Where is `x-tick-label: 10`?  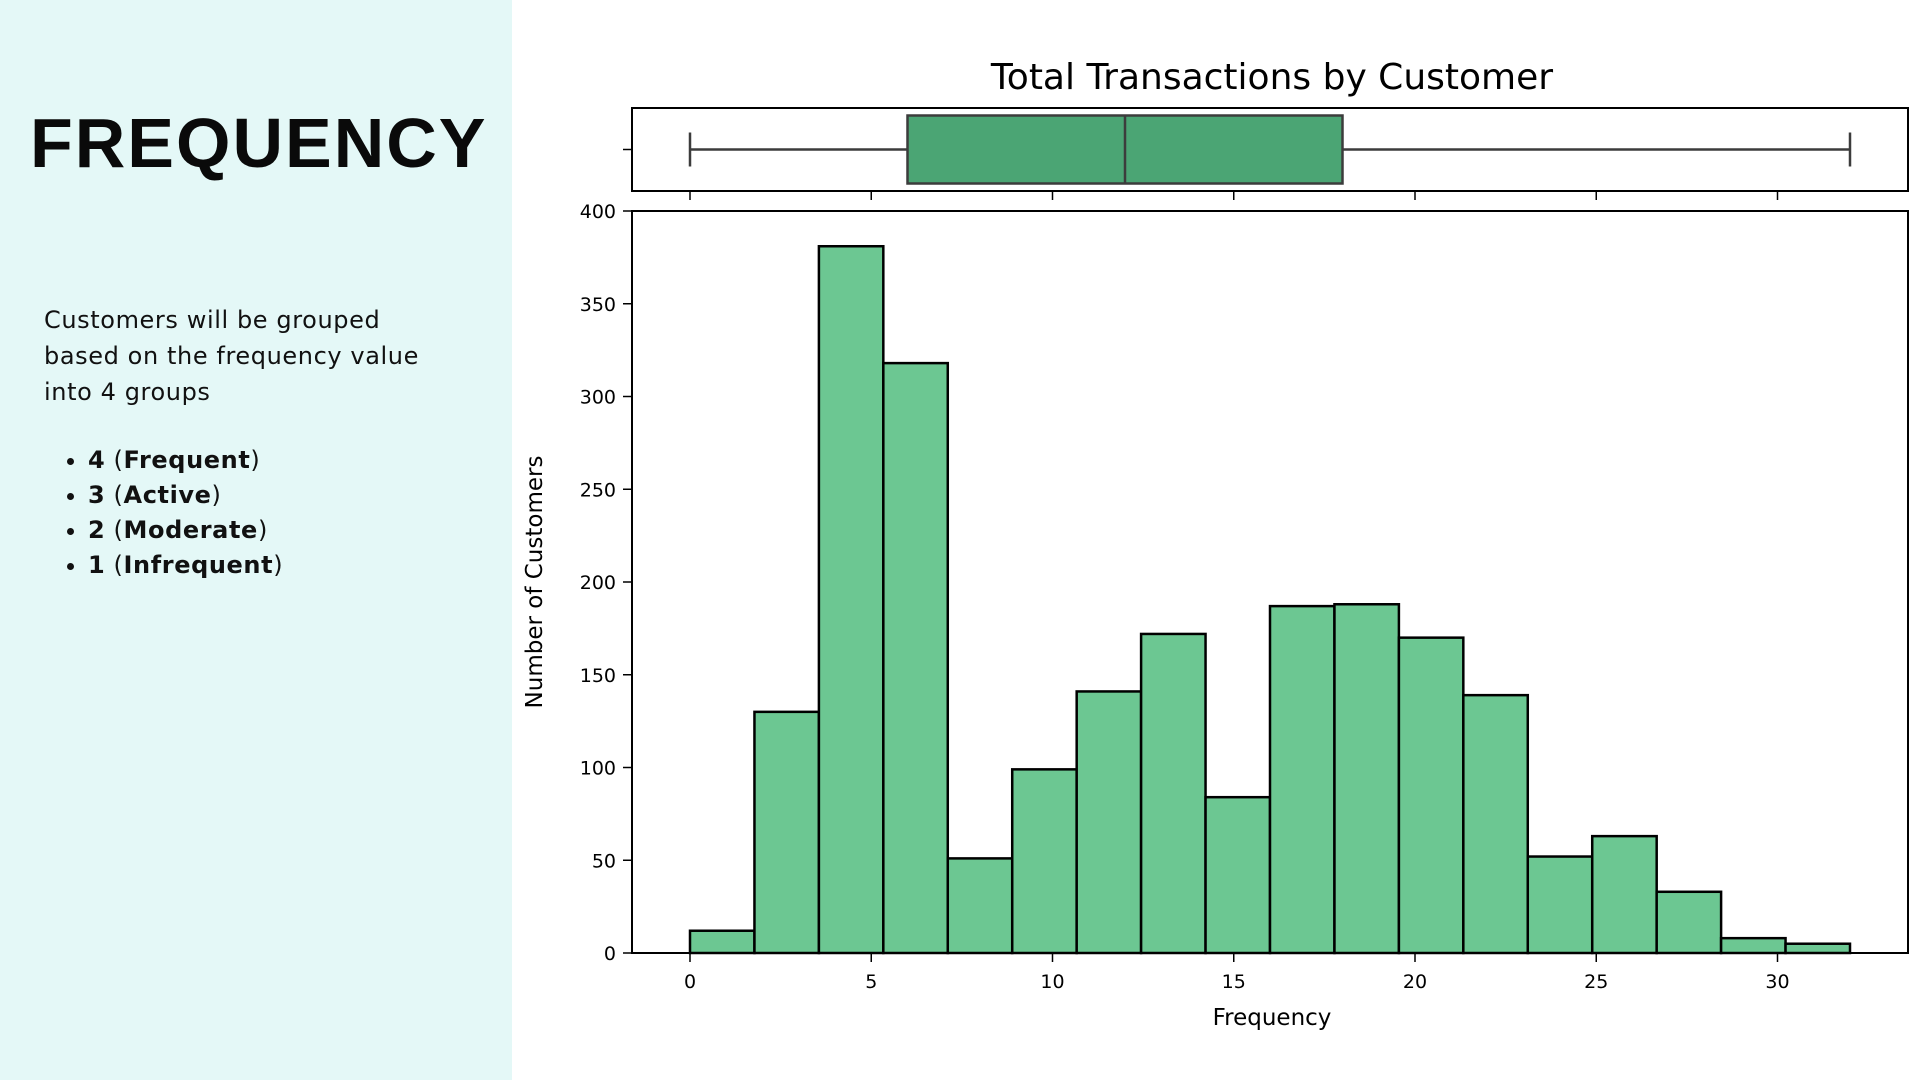 x-tick-label: 10 is located at coordinates (1052, 982).